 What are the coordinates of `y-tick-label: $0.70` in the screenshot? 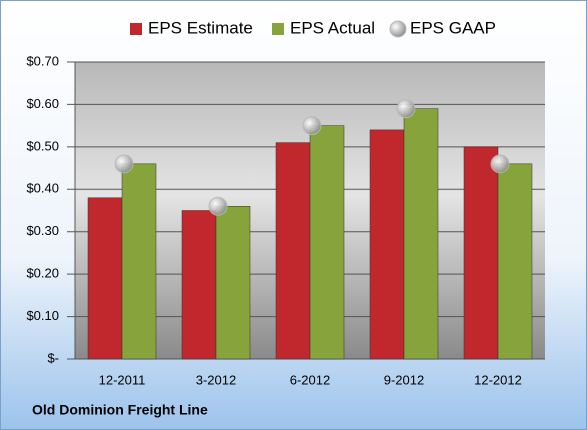 It's located at (42, 60).